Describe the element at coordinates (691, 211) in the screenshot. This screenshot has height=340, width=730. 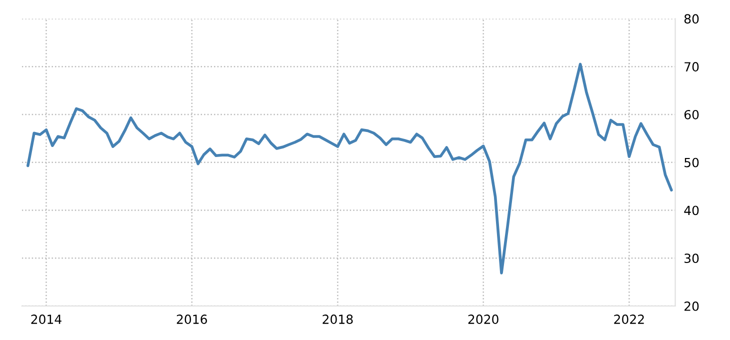
I see `y-tick-label: 40` at that location.